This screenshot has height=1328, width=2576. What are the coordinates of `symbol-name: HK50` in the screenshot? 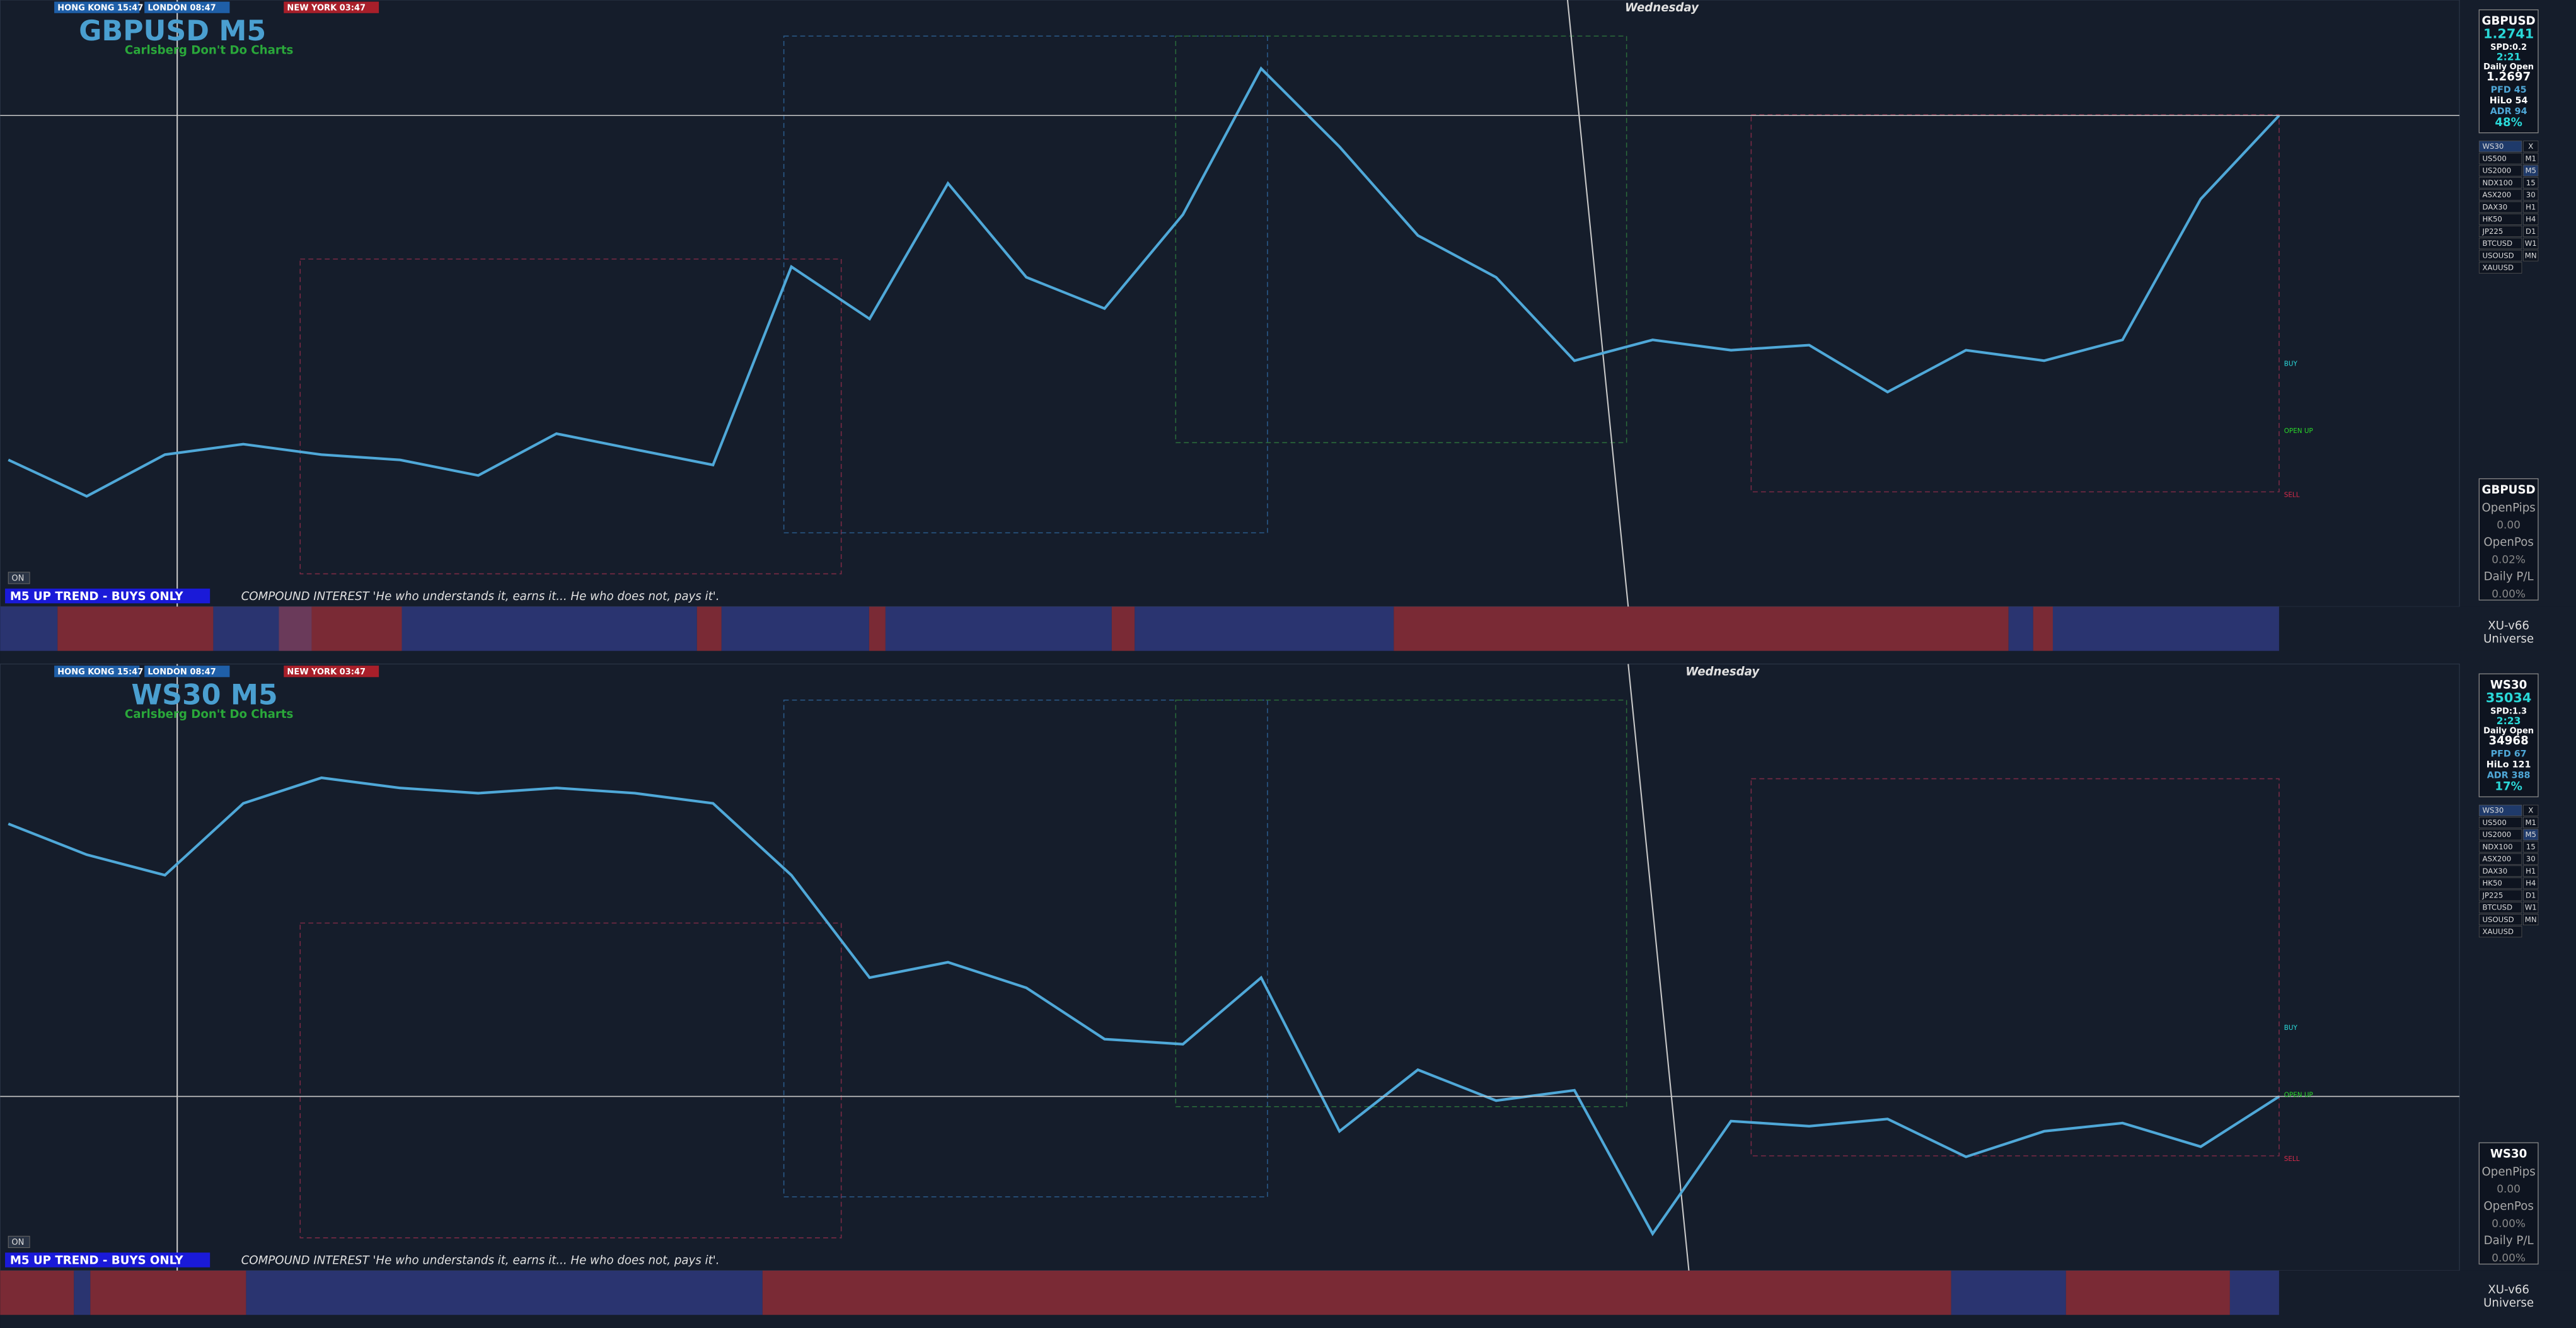 It's located at (2492, 883).